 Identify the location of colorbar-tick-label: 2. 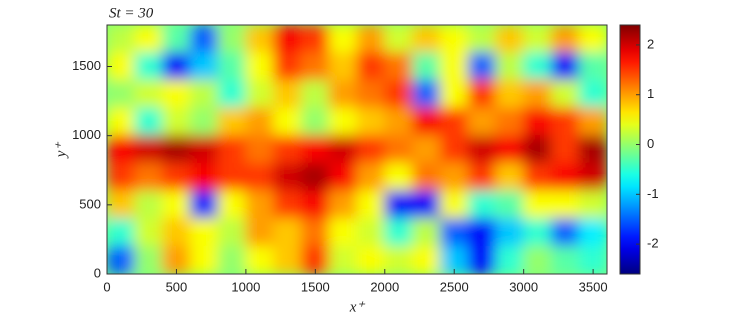
(650, 43).